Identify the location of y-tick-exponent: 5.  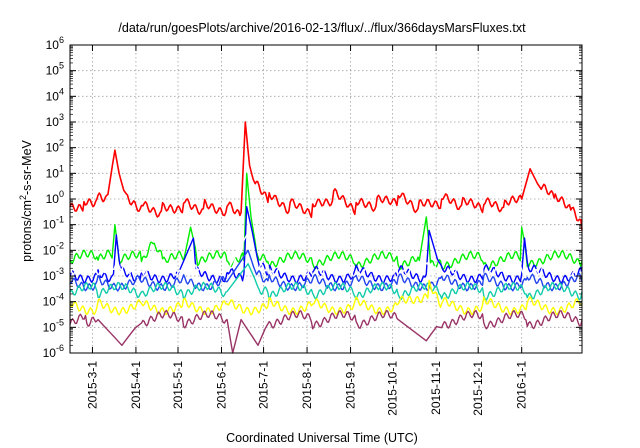
(61, 66).